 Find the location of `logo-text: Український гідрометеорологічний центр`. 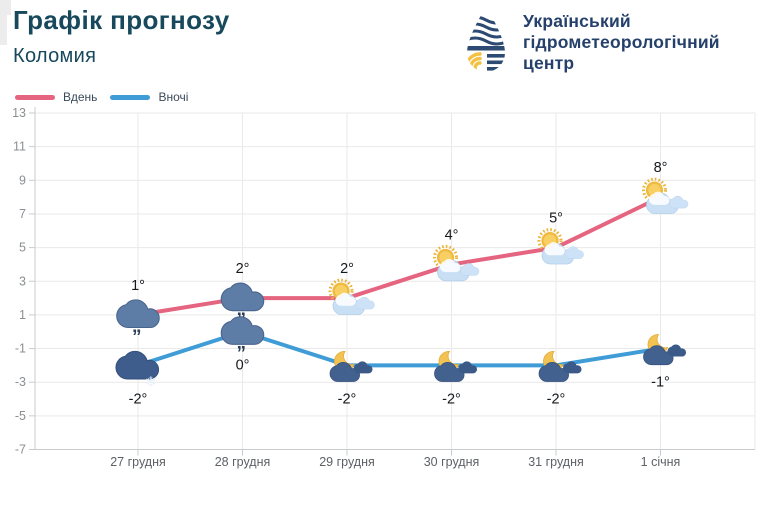

logo-text: Український гідрометеорологічний центр is located at coordinates (621, 42).